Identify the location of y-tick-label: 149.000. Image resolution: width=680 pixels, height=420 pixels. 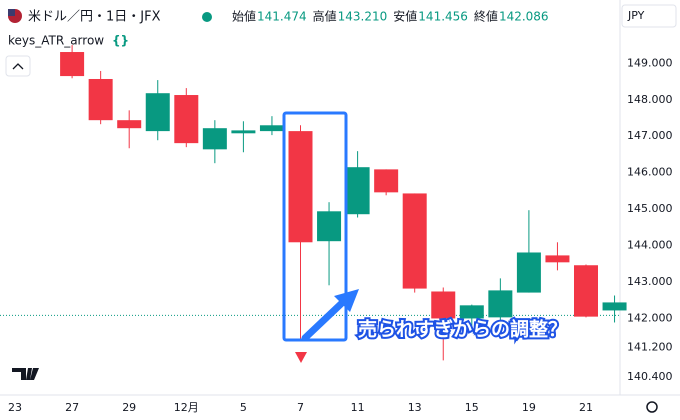
(650, 62).